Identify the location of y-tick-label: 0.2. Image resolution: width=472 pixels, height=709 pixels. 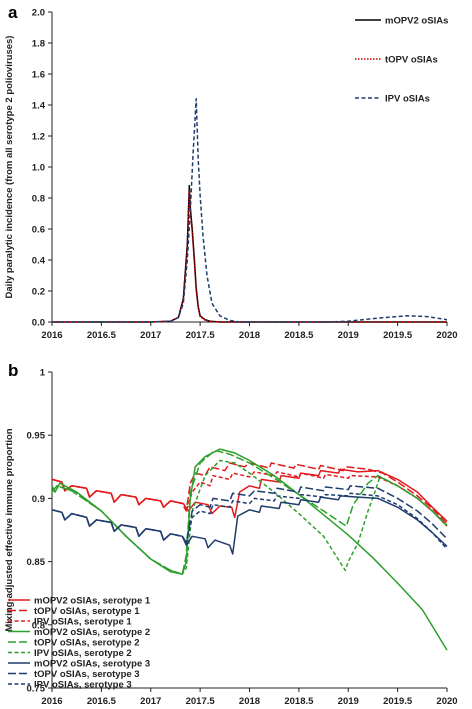
(38, 292).